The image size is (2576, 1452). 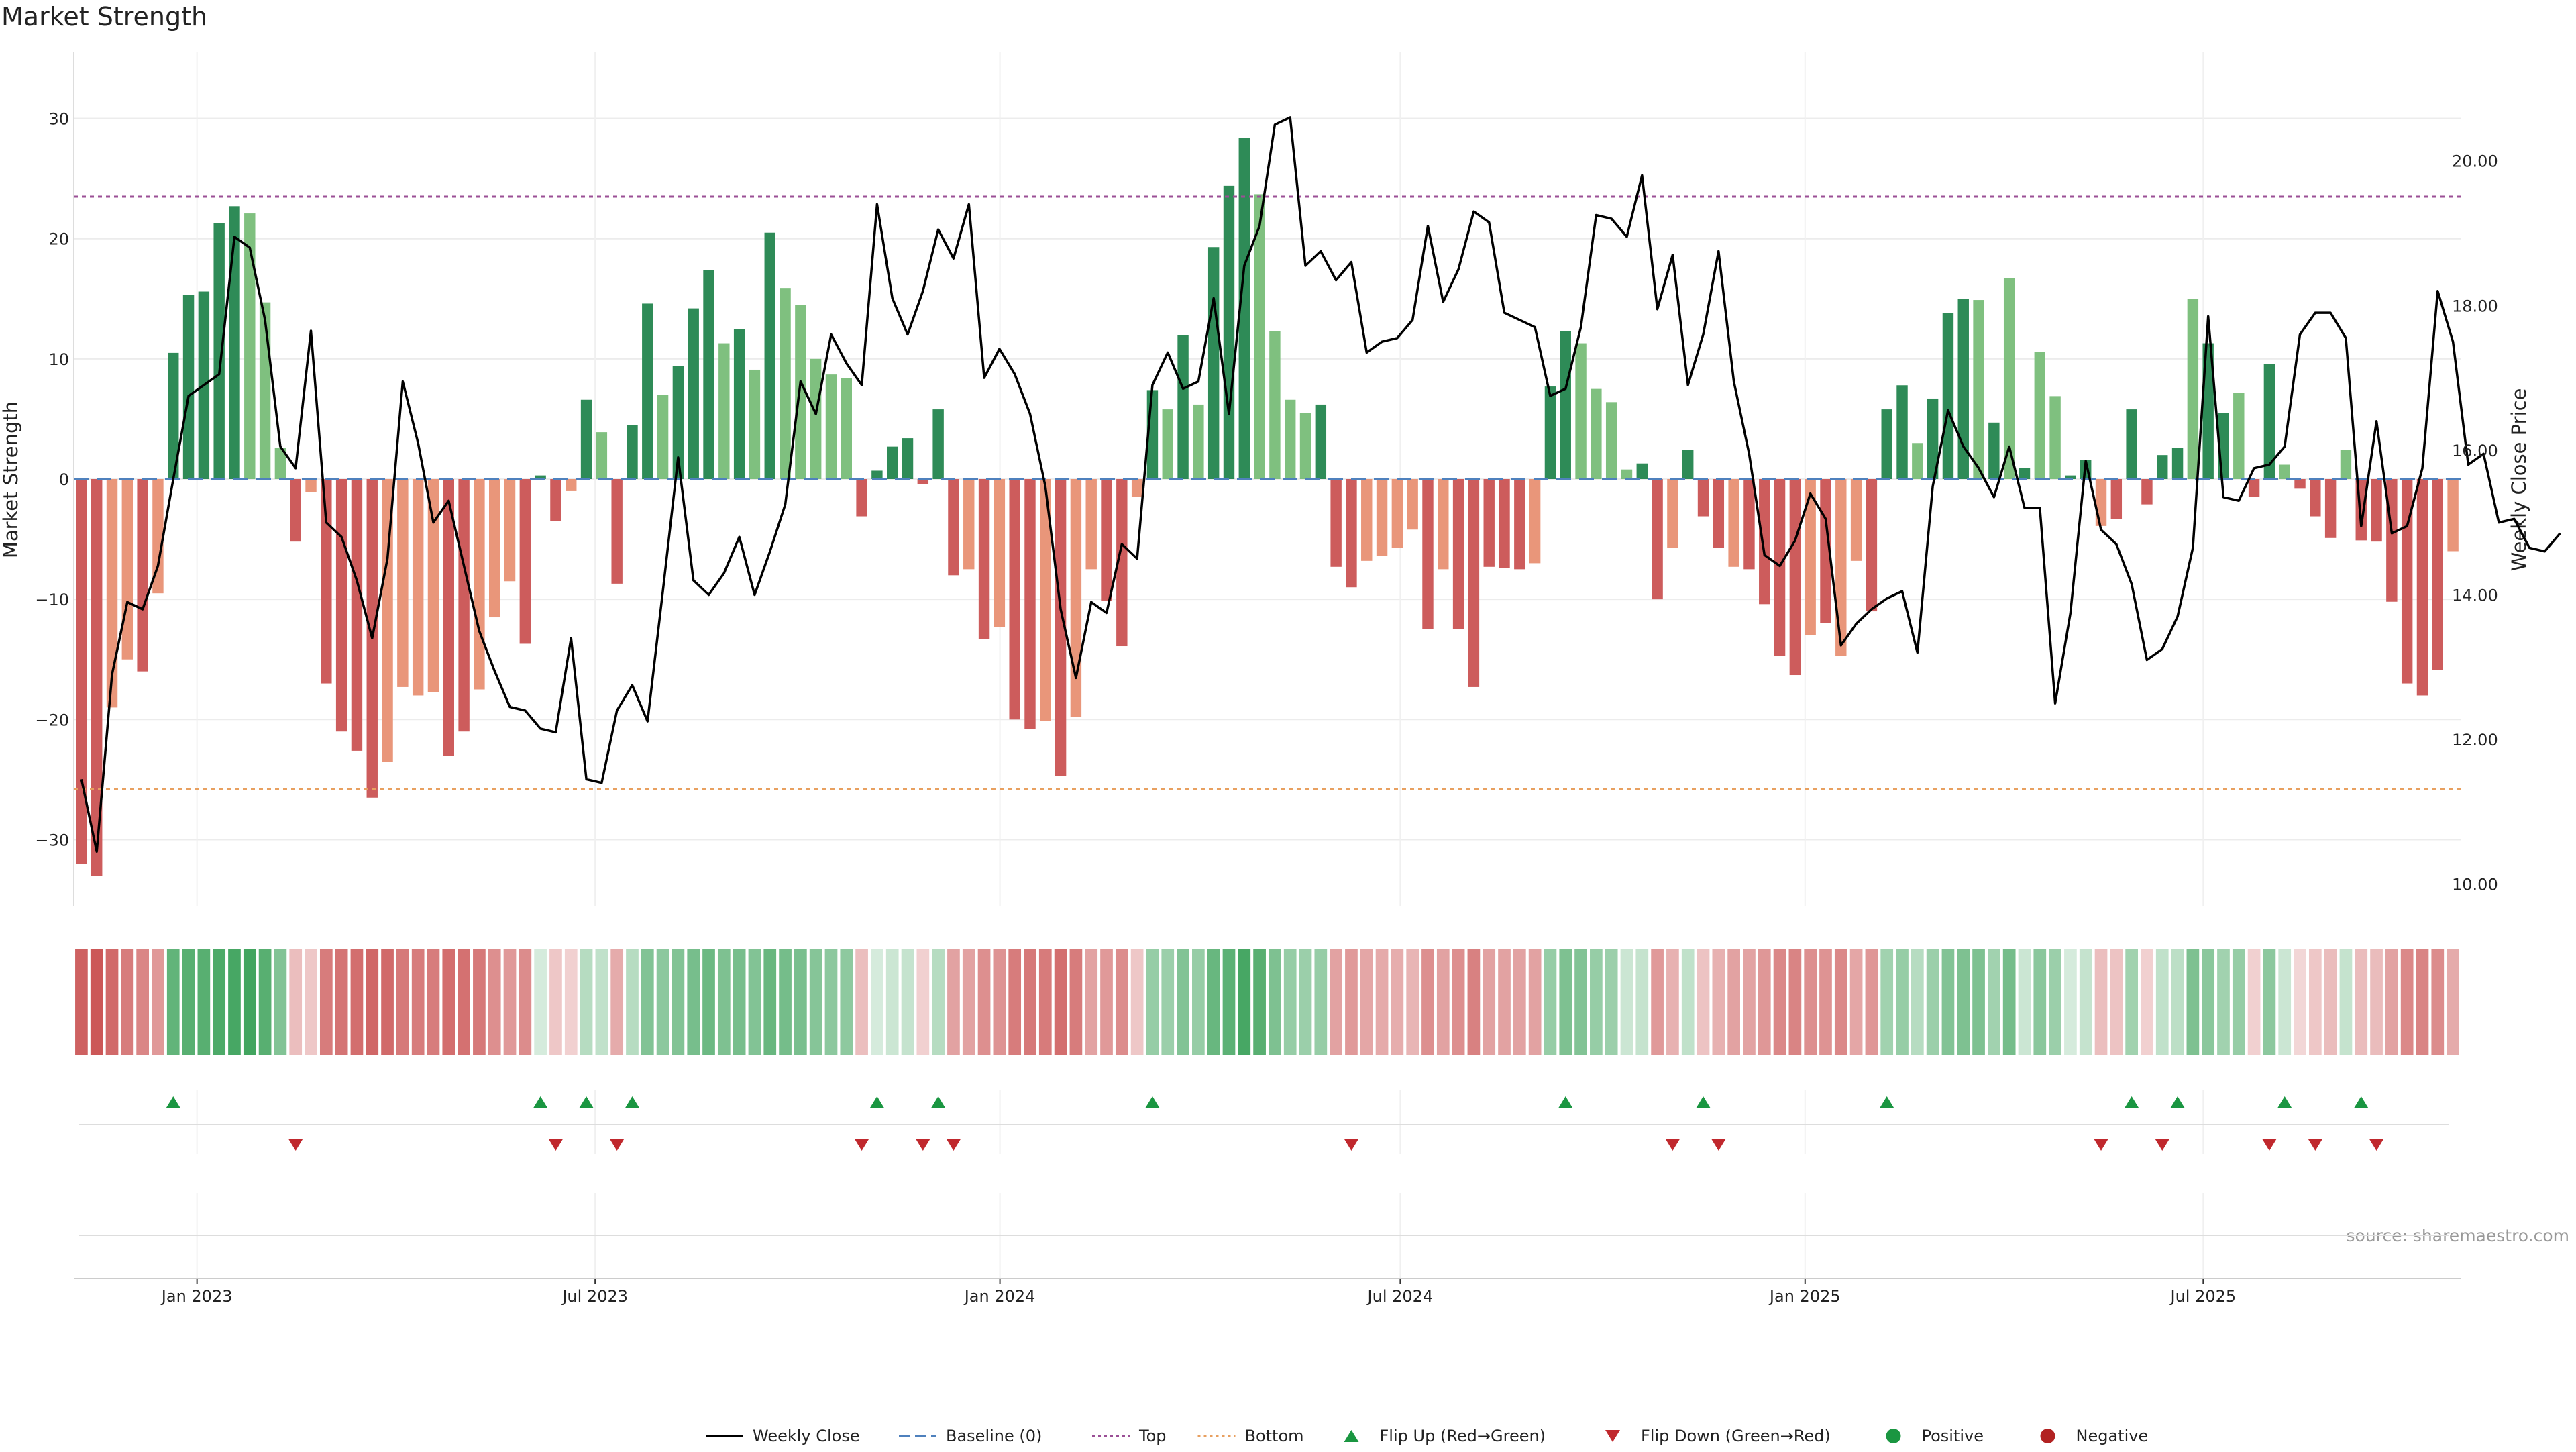 I want to click on y-tick-label: 20, so click(x=58, y=240).